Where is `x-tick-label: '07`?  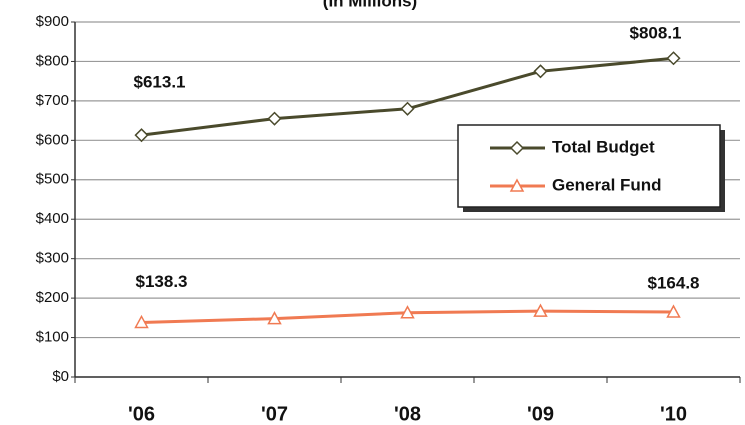
x-tick-label: '07 is located at coordinates (274, 414).